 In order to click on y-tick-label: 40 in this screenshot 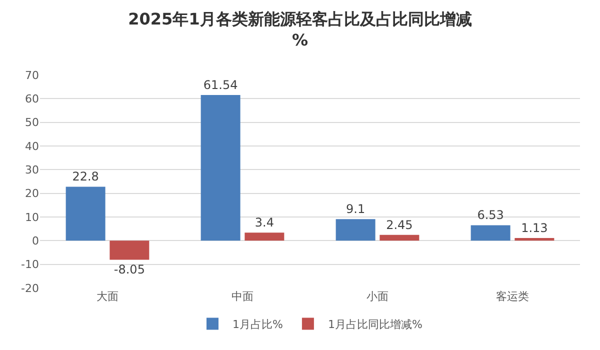, I will do `click(32, 146)`.